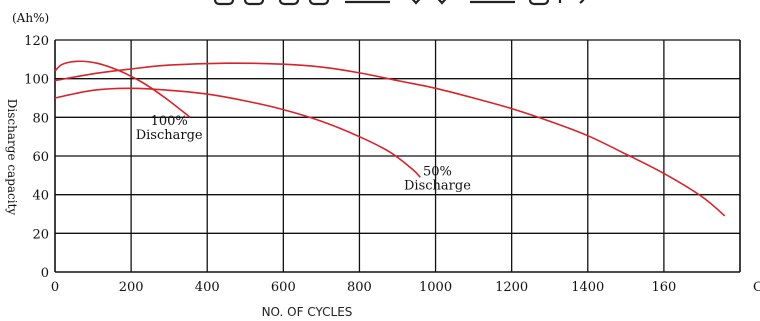  I want to click on x-tick-label: 200, so click(131, 287).